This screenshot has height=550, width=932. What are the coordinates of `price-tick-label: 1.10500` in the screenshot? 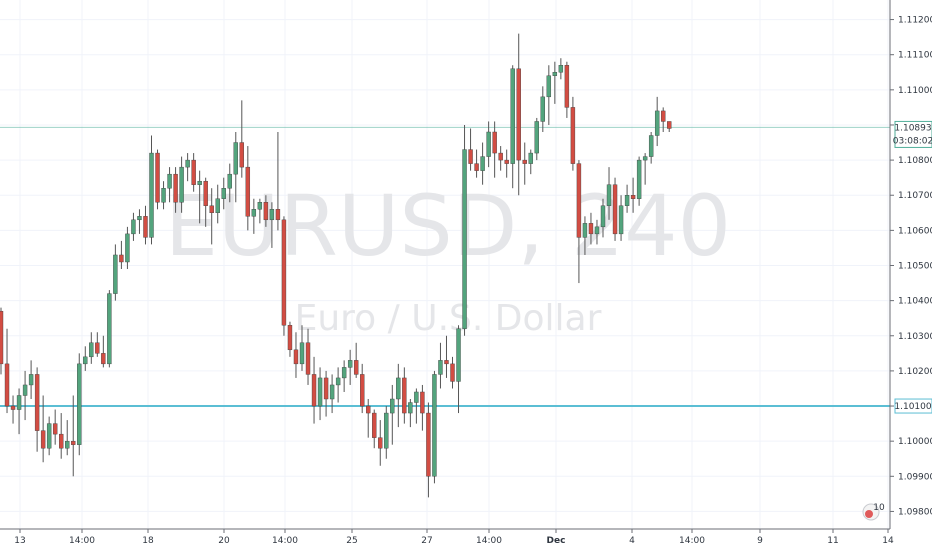 It's located at (915, 267).